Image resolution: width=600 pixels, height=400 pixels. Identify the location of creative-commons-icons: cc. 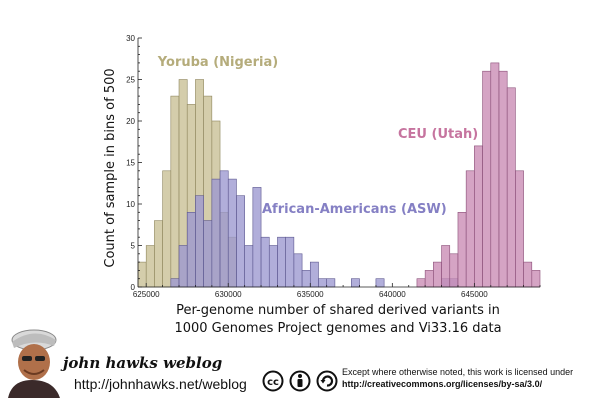
(300, 381).